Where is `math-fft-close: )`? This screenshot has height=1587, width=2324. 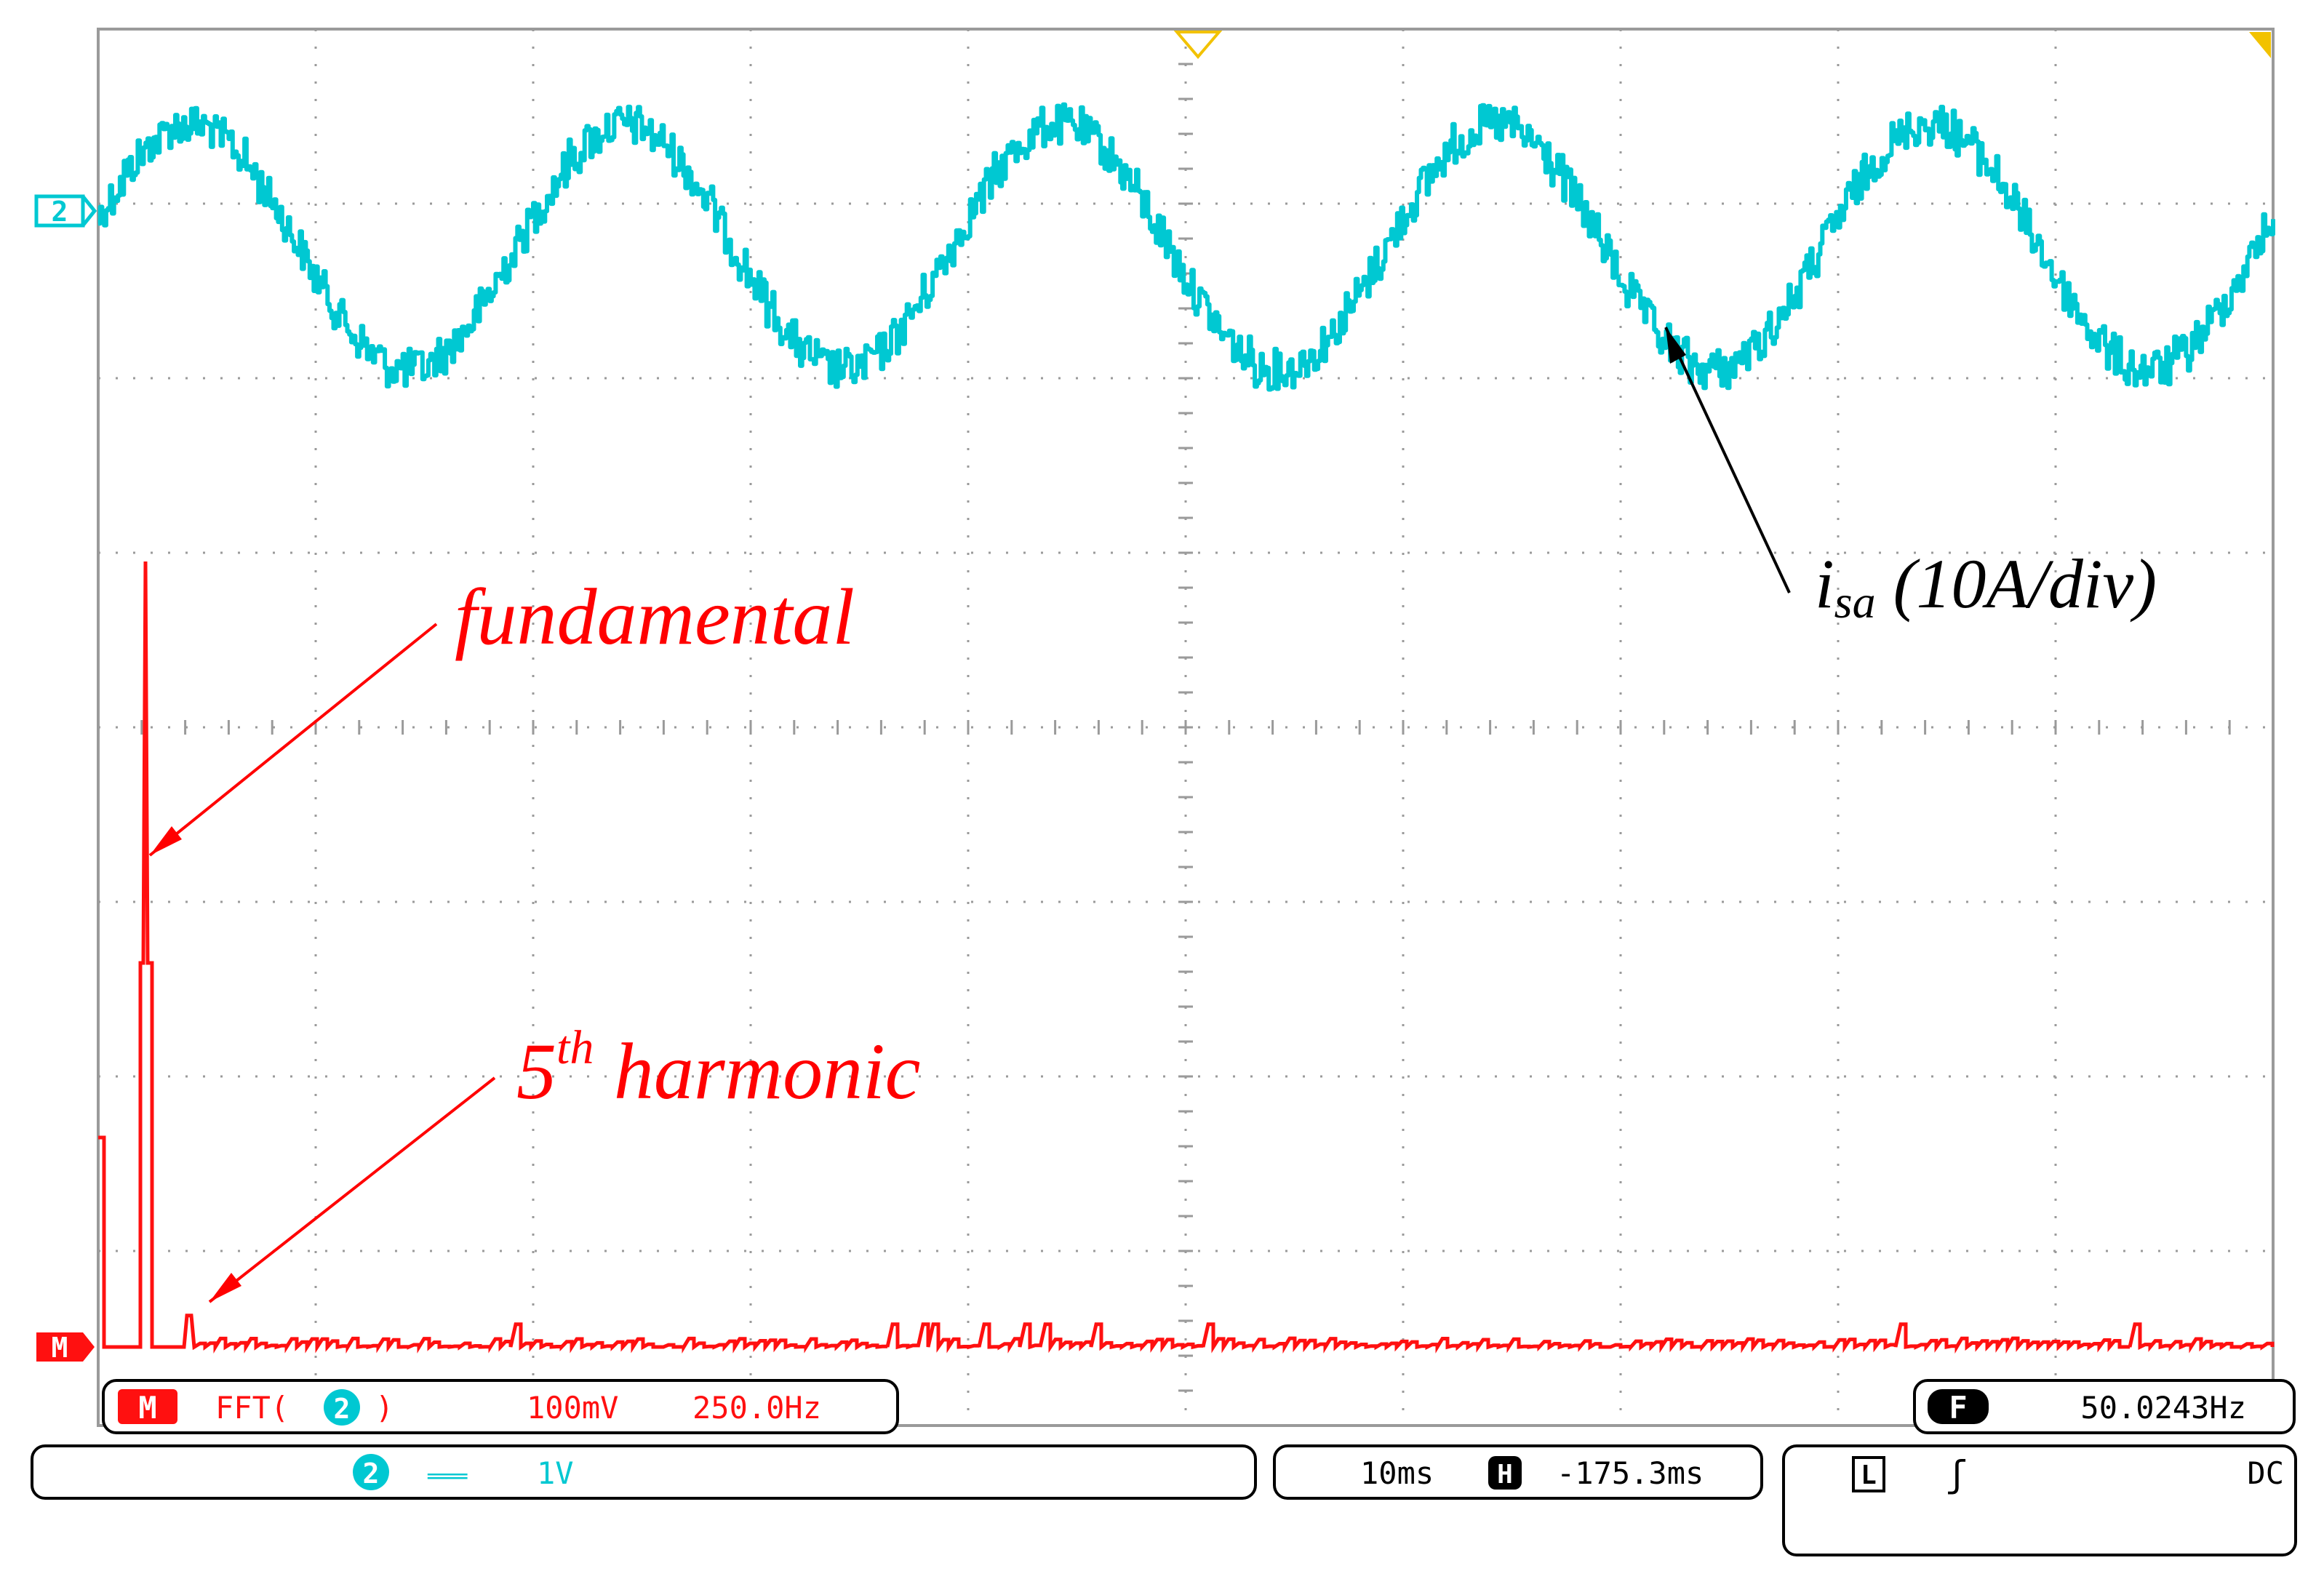 math-fft-close: ) is located at coordinates (384, 1408).